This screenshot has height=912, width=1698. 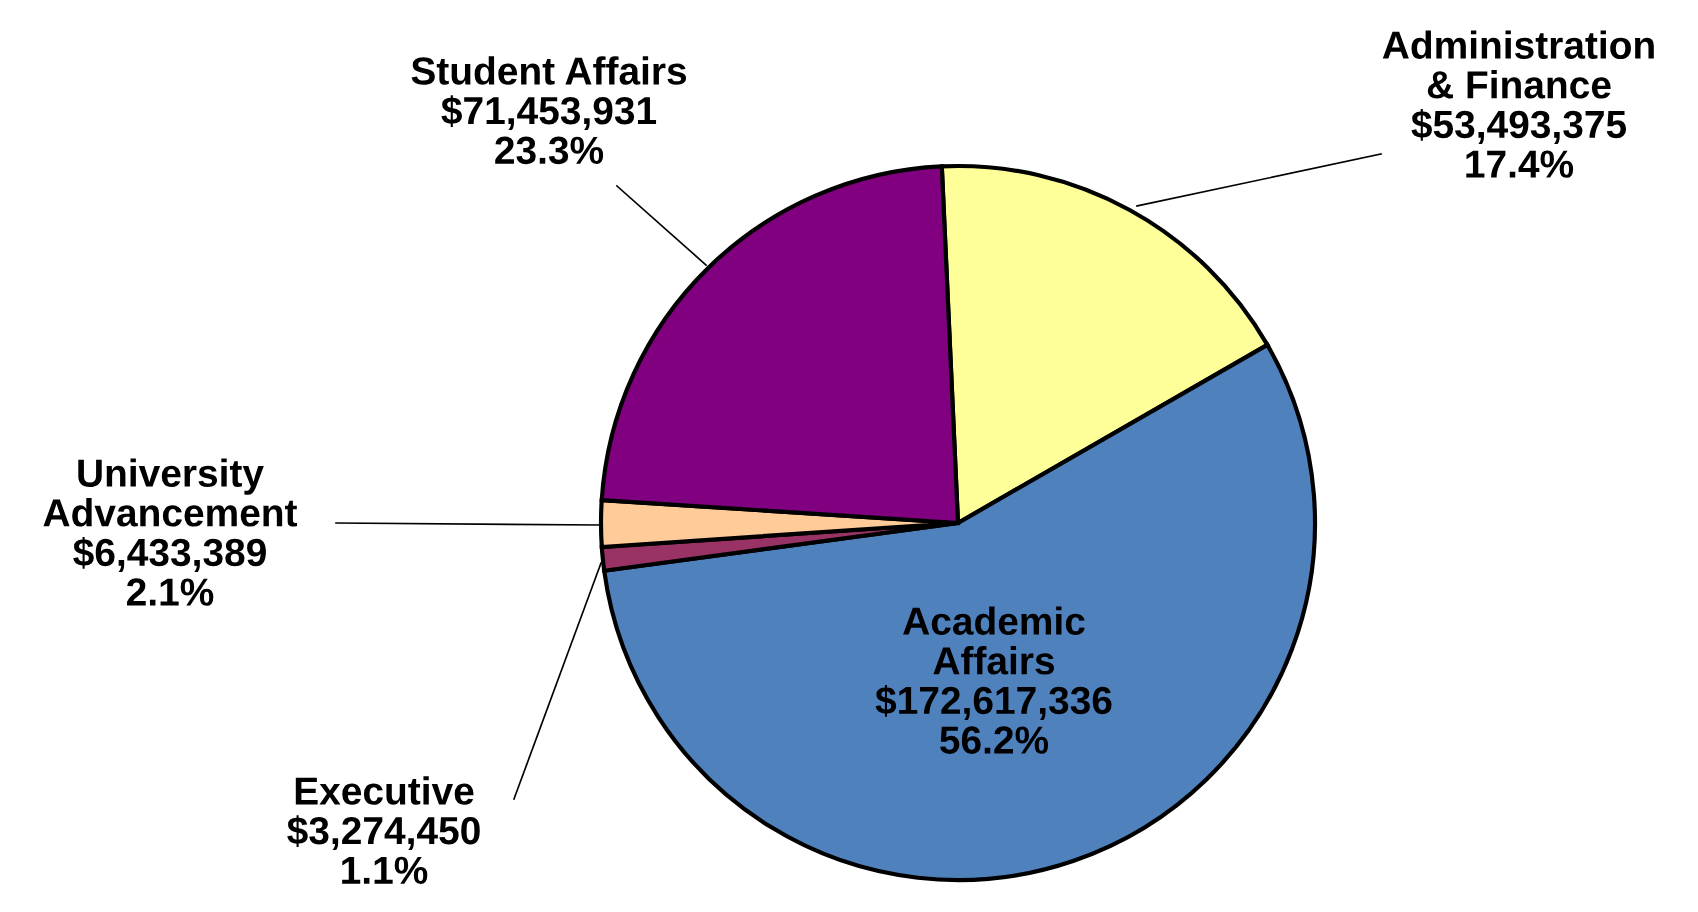 What do you see at coordinates (169, 571) in the screenshot?
I see `data-label: $6,433,389 2.1%` at bounding box center [169, 571].